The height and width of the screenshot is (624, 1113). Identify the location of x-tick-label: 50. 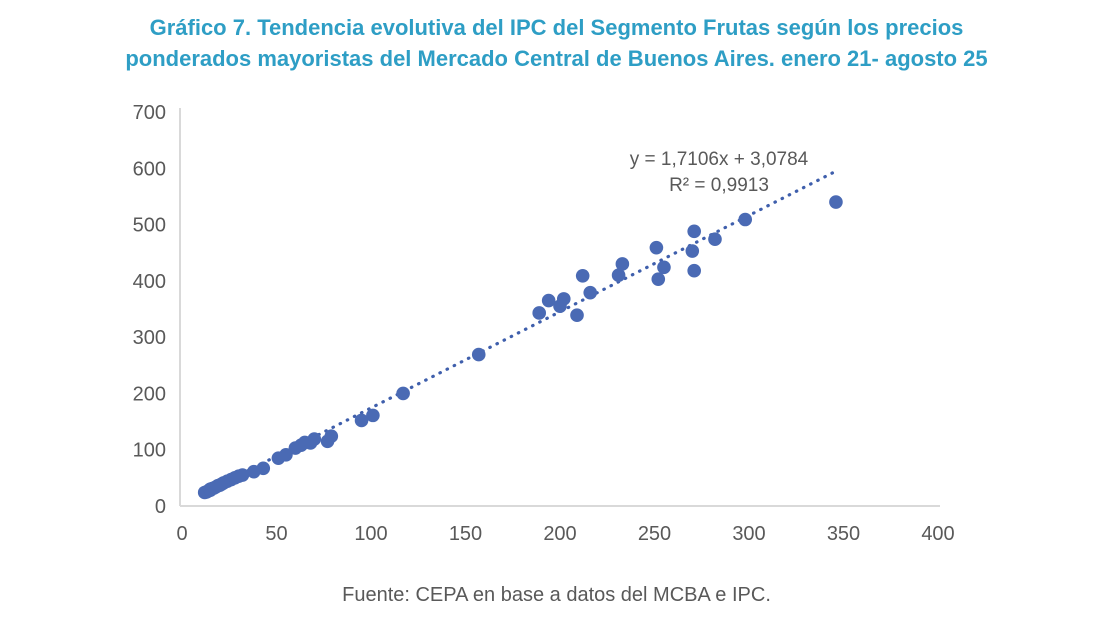
(276, 534).